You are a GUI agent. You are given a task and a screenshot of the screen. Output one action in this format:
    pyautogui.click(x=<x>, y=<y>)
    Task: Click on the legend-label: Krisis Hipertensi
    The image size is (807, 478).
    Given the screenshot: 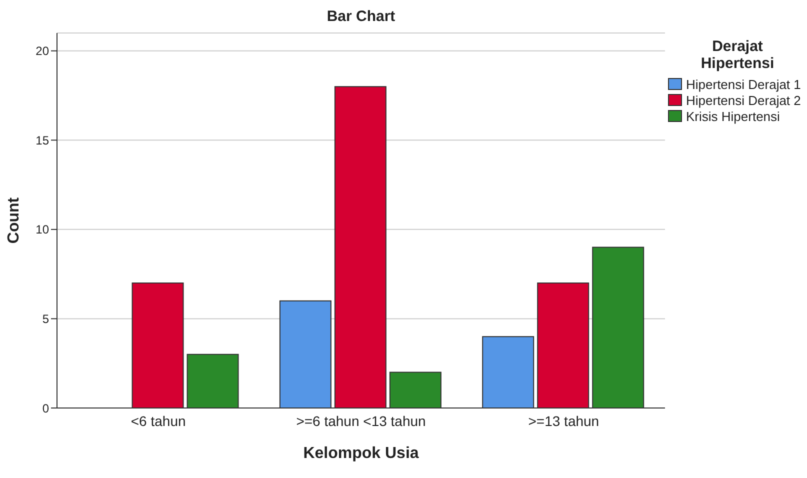 What is the action you would take?
    pyautogui.click(x=733, y=116)
    